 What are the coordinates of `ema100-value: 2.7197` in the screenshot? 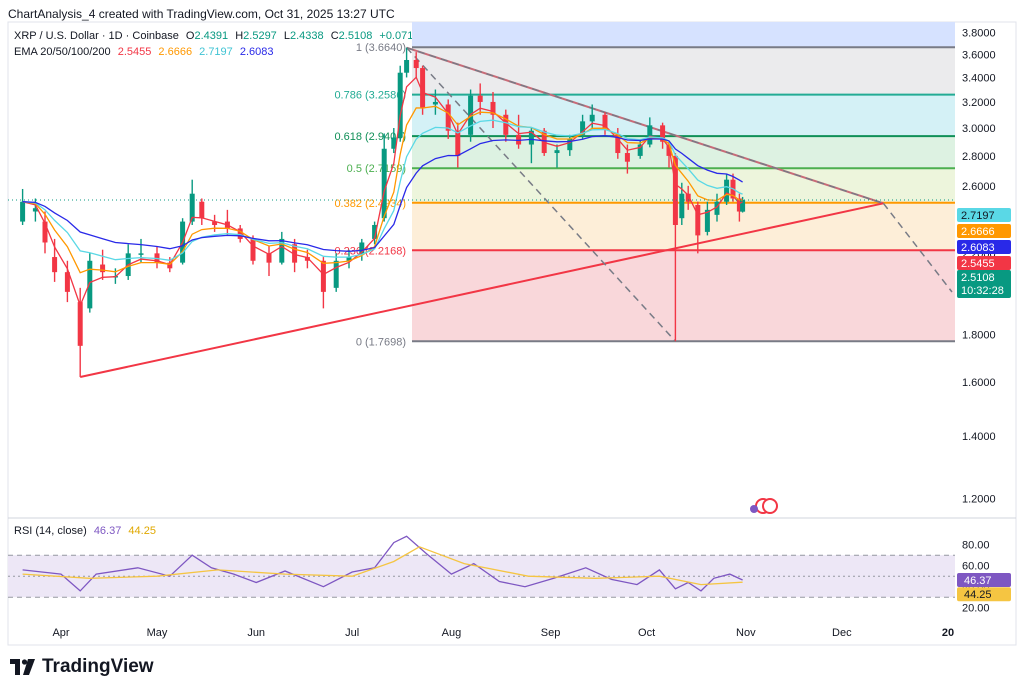 It's located at (216, 52).